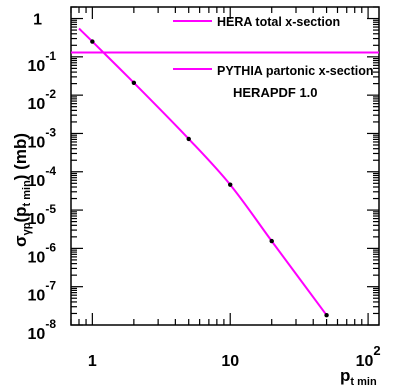 Image resolution: width=401 pixels, height=387 pixels. I want to click on y-axis-title-sub1: γp, so click(27, 228).